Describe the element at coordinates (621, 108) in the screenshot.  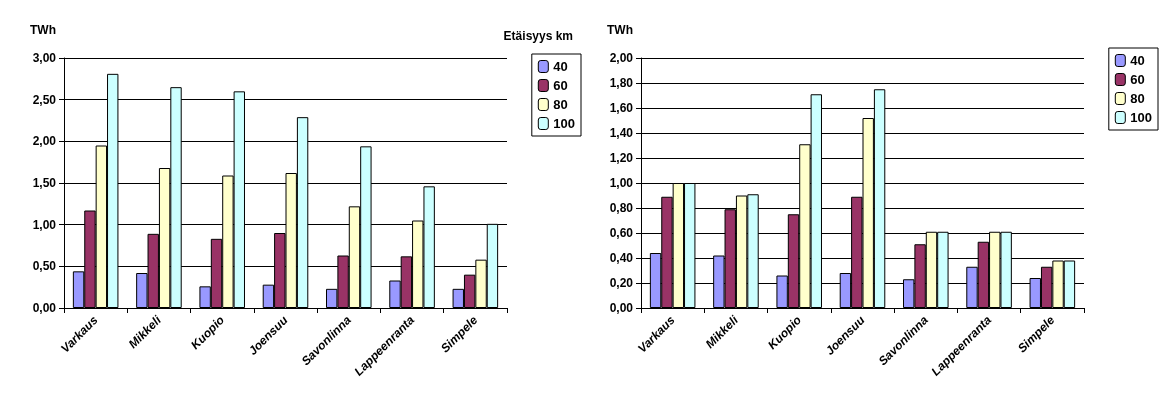
I see `y-tick-label: 1,60` at that location.